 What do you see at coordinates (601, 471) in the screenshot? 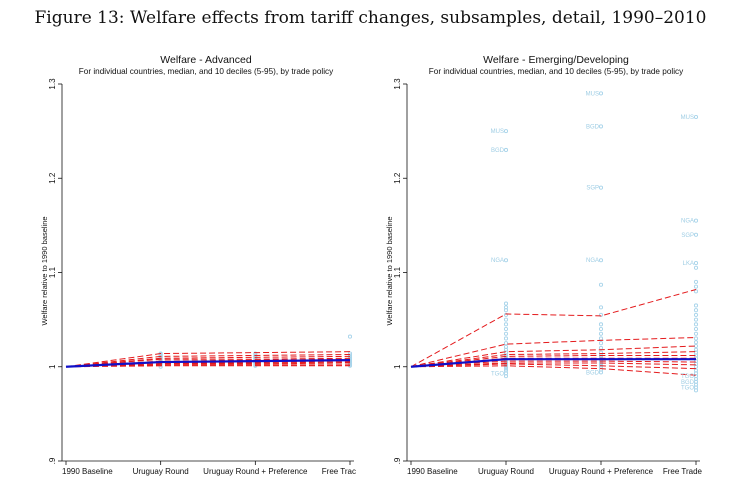
I see `x-tick-label: Uruguay Round + Preference` at bounding box center [601, 471].